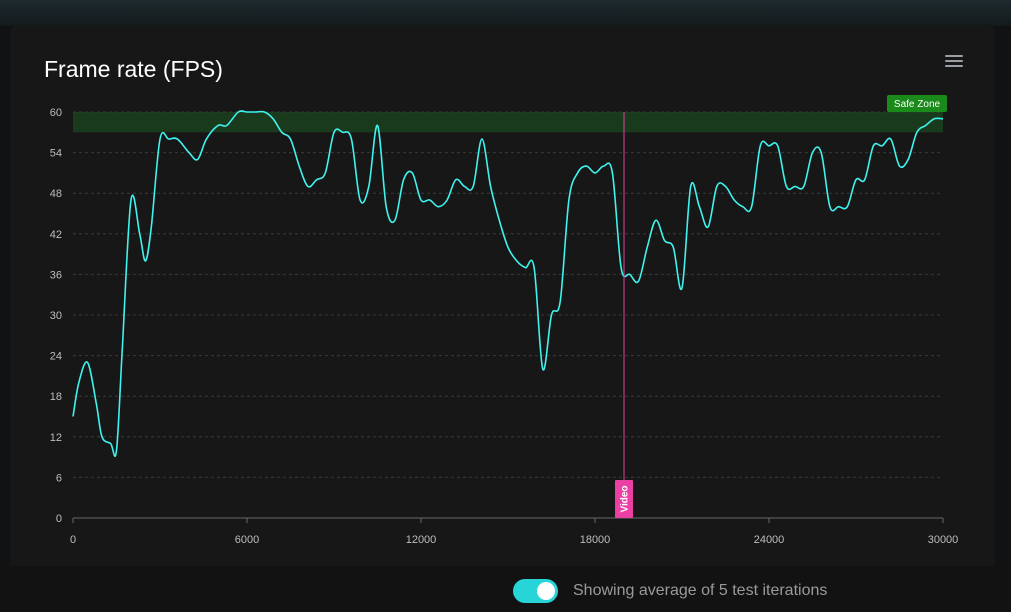  I want to click on x-tick-label: 24000, so click(769, 540).